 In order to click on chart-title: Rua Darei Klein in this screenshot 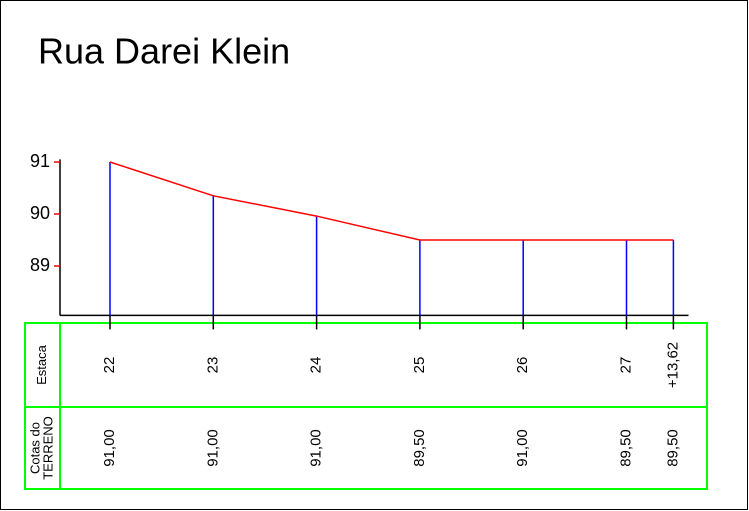, I will do `click(164, 51)`.